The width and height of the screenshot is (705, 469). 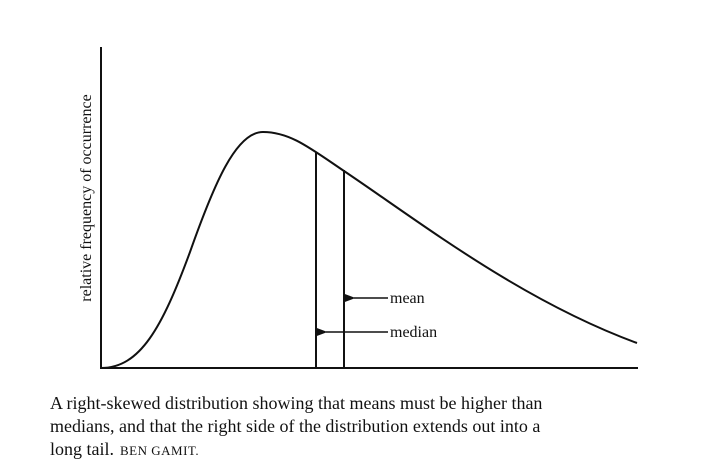 What do you see at coordinates (407, 298) in the screenshot?
I see `mean-label: mean` at bounding box center [407, 298].